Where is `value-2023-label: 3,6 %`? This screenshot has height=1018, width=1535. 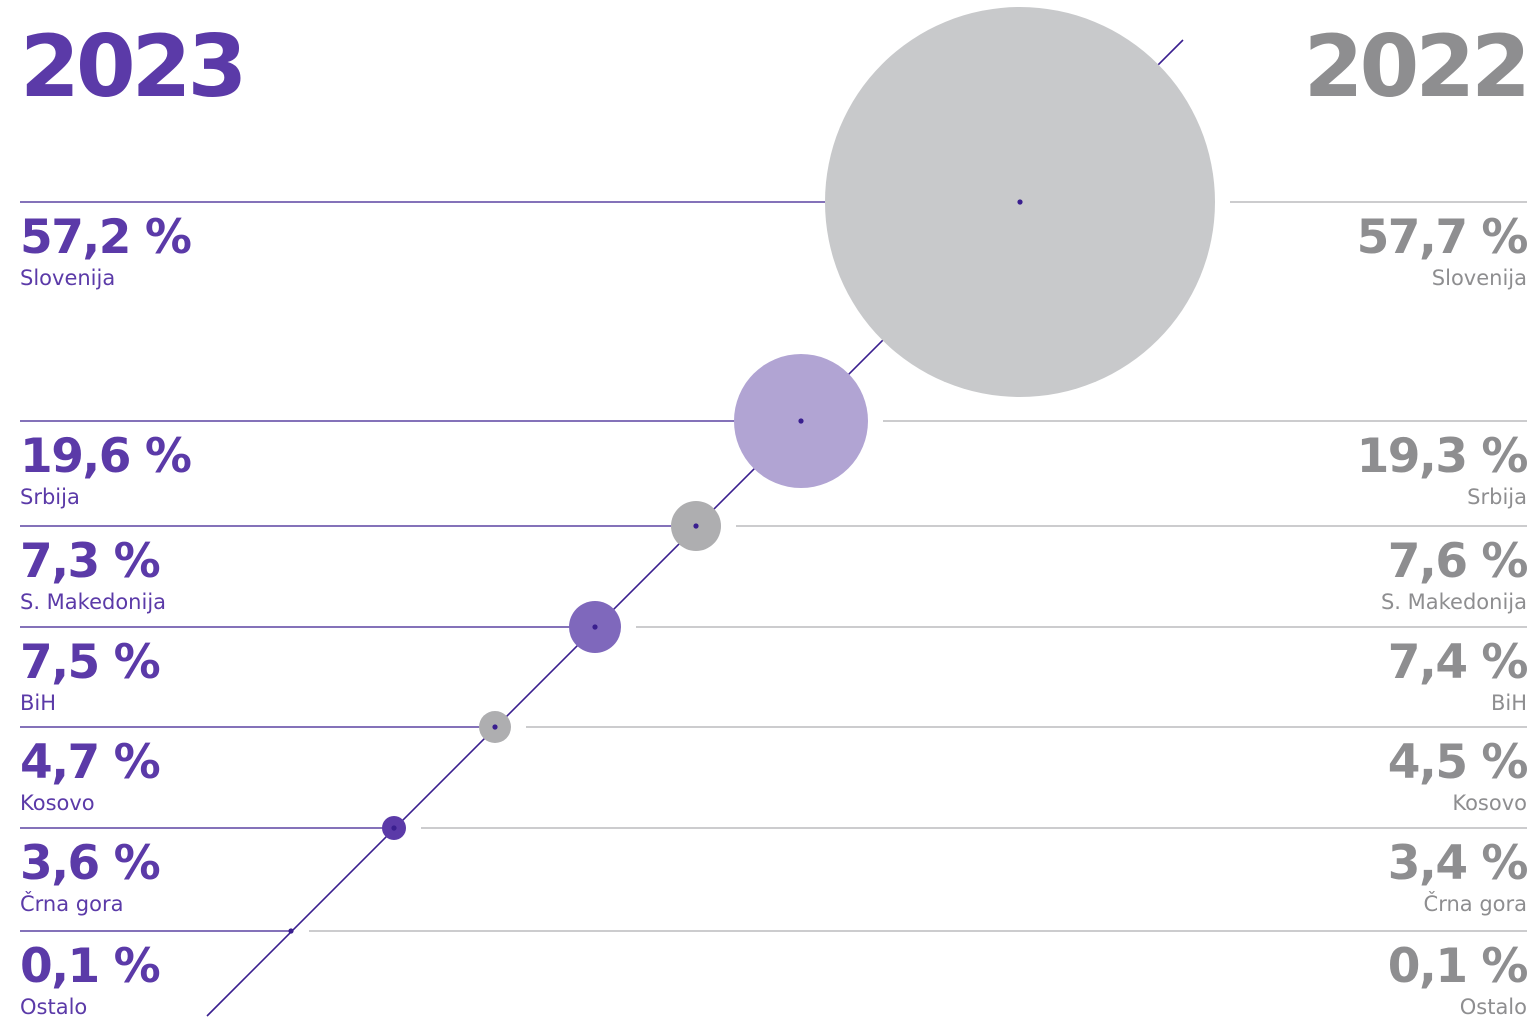 value-2023-label: 3,6 % is located at coordinates (90, 863).